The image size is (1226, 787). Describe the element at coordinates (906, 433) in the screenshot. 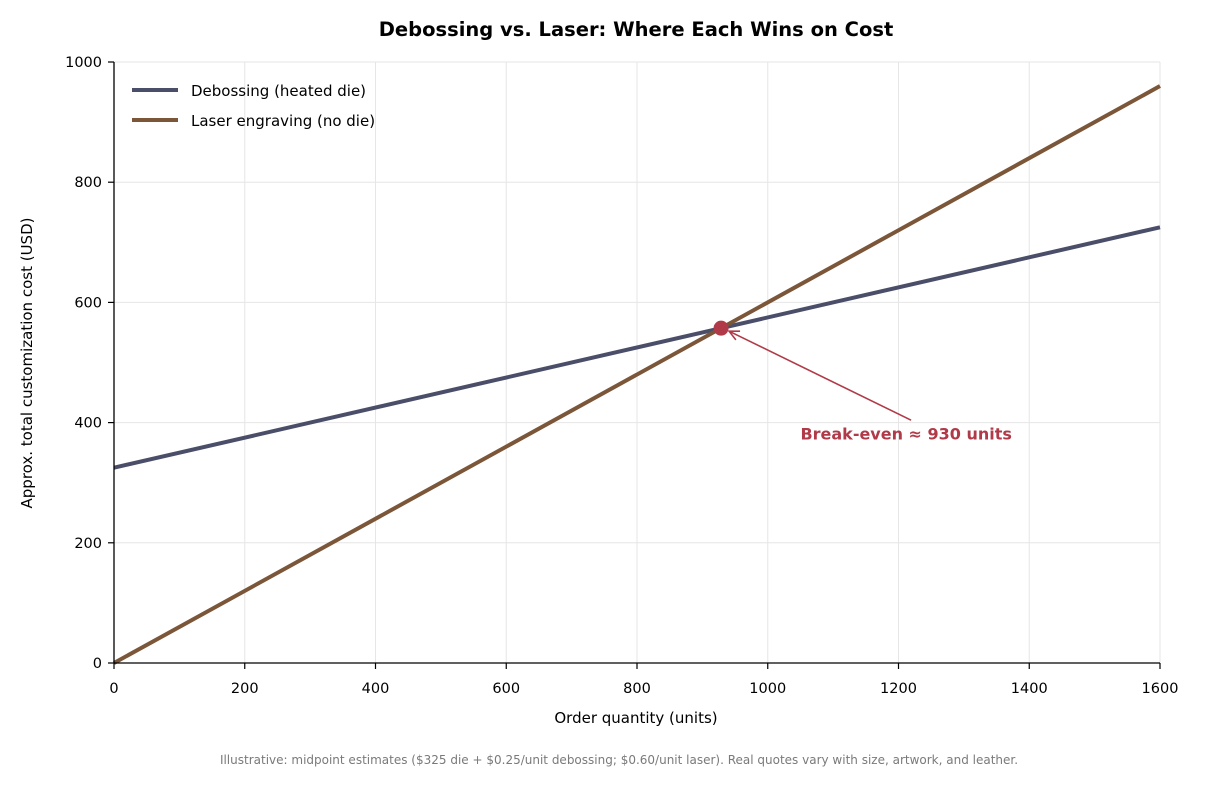

I see `break-even-label: Break-even ≈ 930 units` at that location.